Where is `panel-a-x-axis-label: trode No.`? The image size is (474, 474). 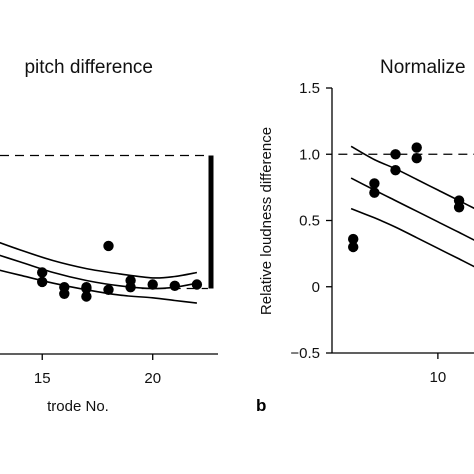
panel-a-x-axis-label: trode No. is located at coordinates (78, 406).